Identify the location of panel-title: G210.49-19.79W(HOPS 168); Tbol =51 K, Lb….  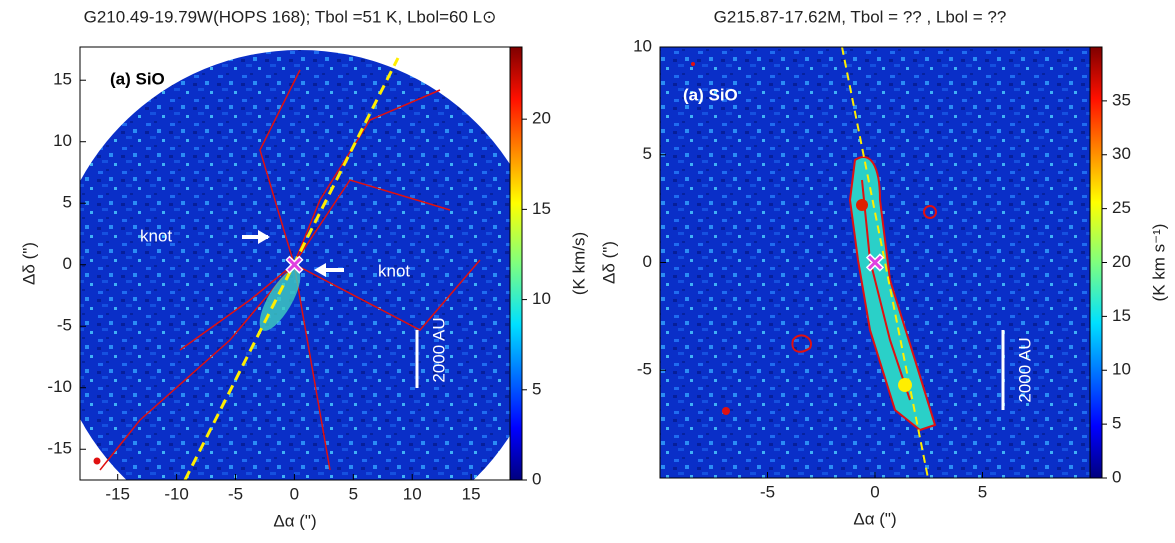
(290, 16).